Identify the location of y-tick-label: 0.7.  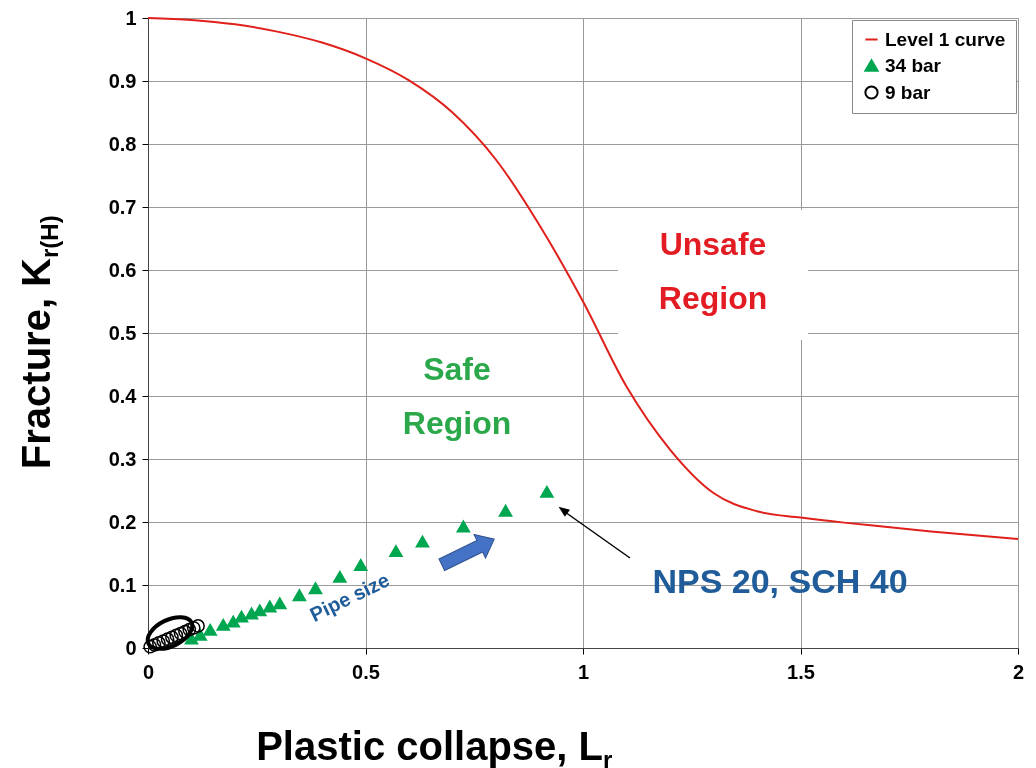
(122, 206).